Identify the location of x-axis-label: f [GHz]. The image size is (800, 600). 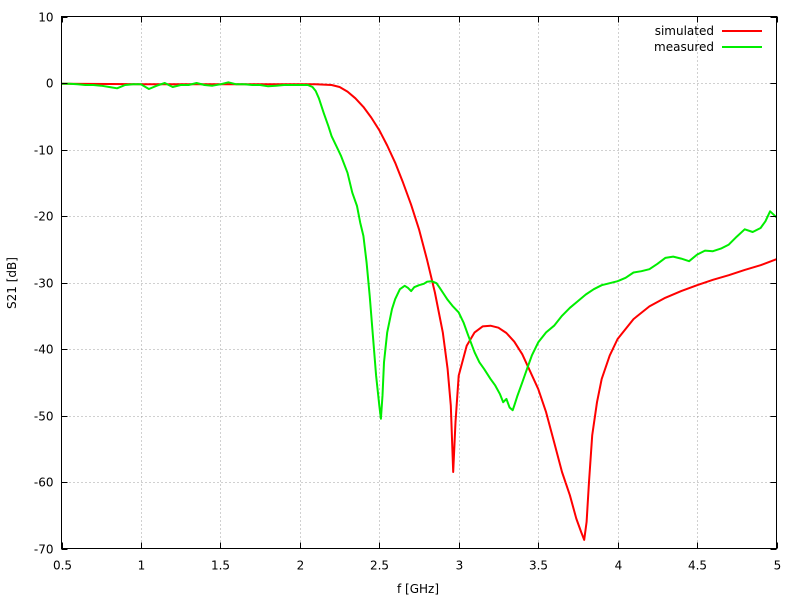
(418, 589).